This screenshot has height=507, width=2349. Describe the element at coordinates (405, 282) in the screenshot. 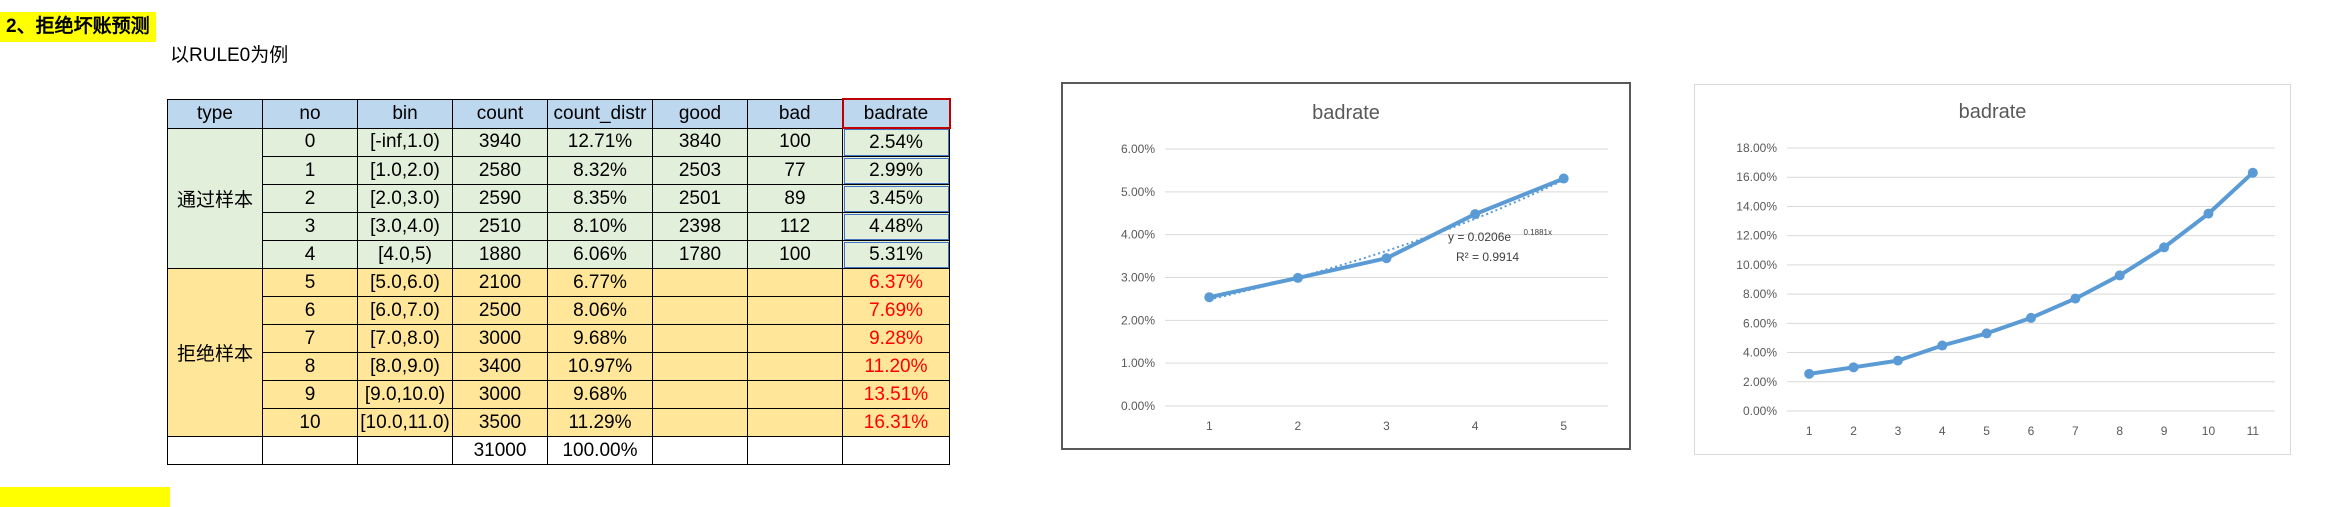

I see `cell-bin: [5.0,6.0)` at that location.